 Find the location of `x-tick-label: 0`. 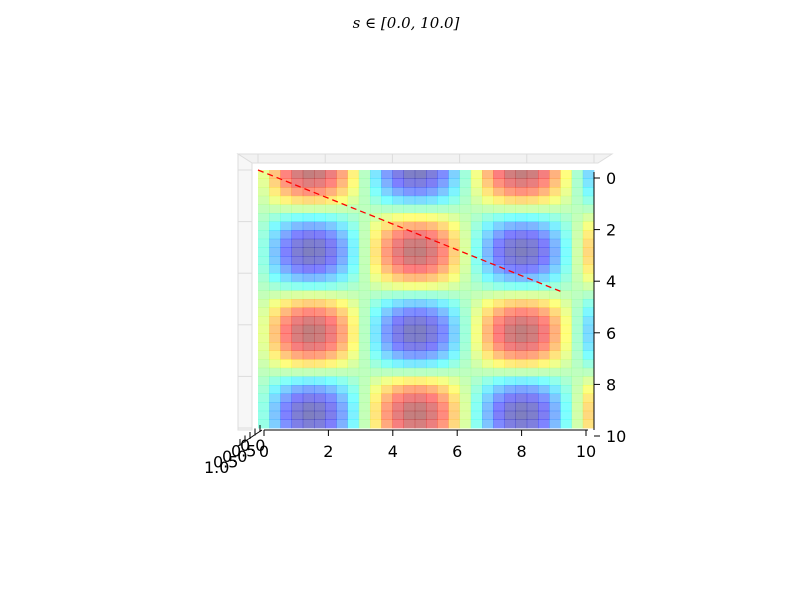

x-tick-label: 0 is located at coordinates (264, 451).